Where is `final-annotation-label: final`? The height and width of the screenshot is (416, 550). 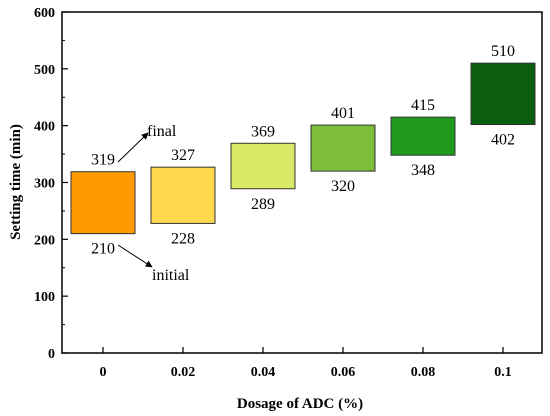 final-annotation-label: final is located at coordinates (162, 131).